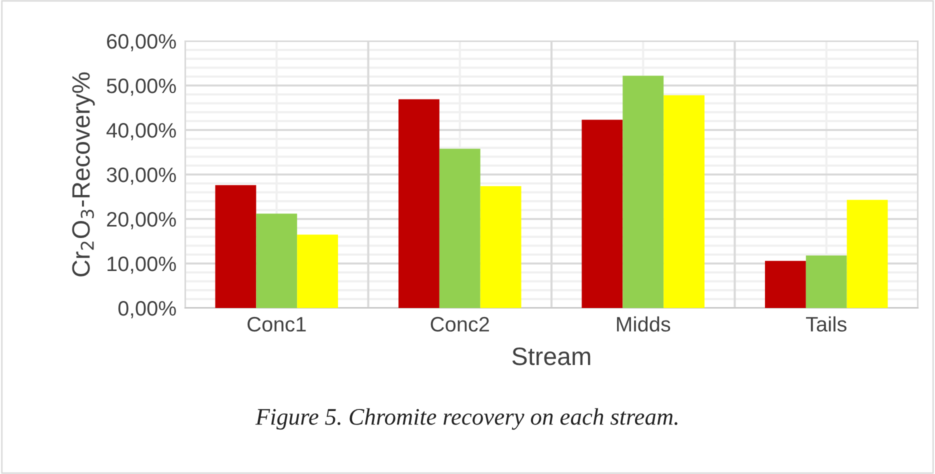  I want to click on y-tick-label: 30,00%, so click(141, 176).